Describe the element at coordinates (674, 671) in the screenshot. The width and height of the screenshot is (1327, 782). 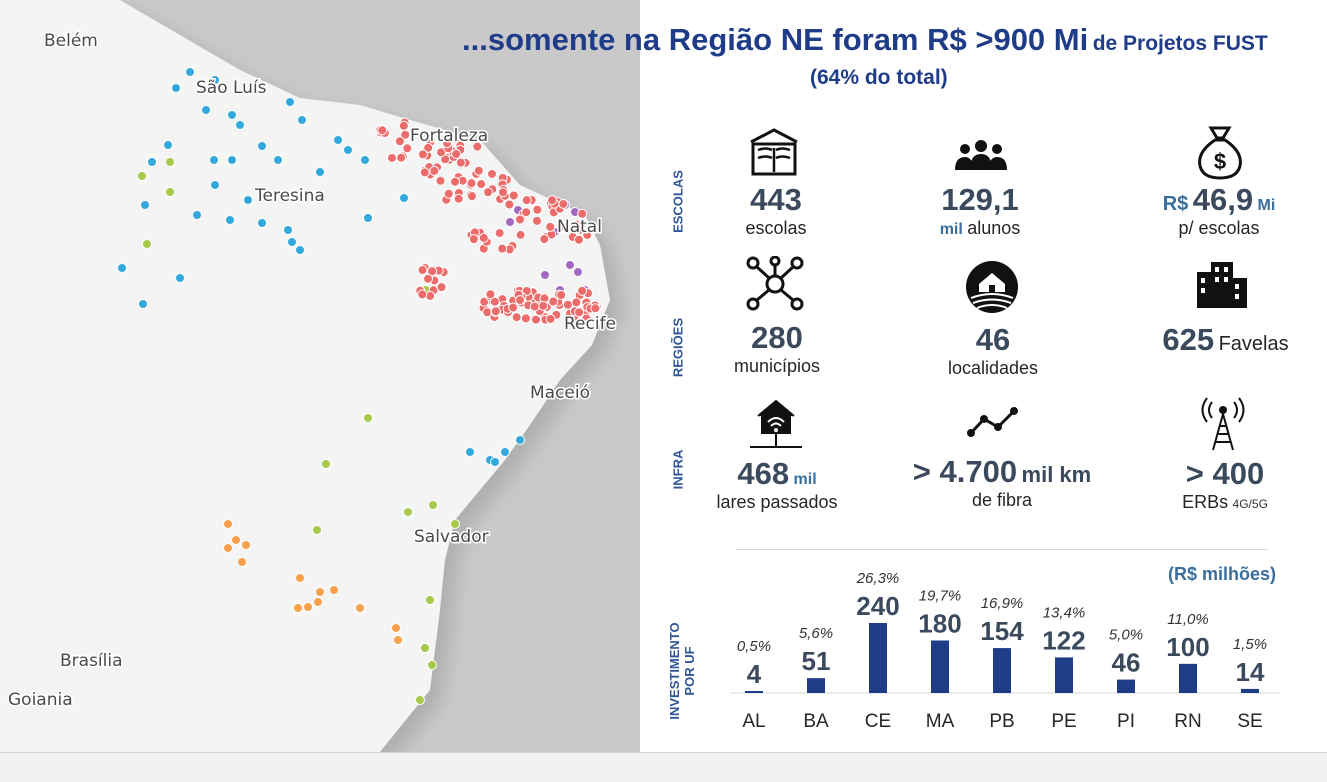
I see `section-label-investimento-line1: INVESTIMENTO` at that location.